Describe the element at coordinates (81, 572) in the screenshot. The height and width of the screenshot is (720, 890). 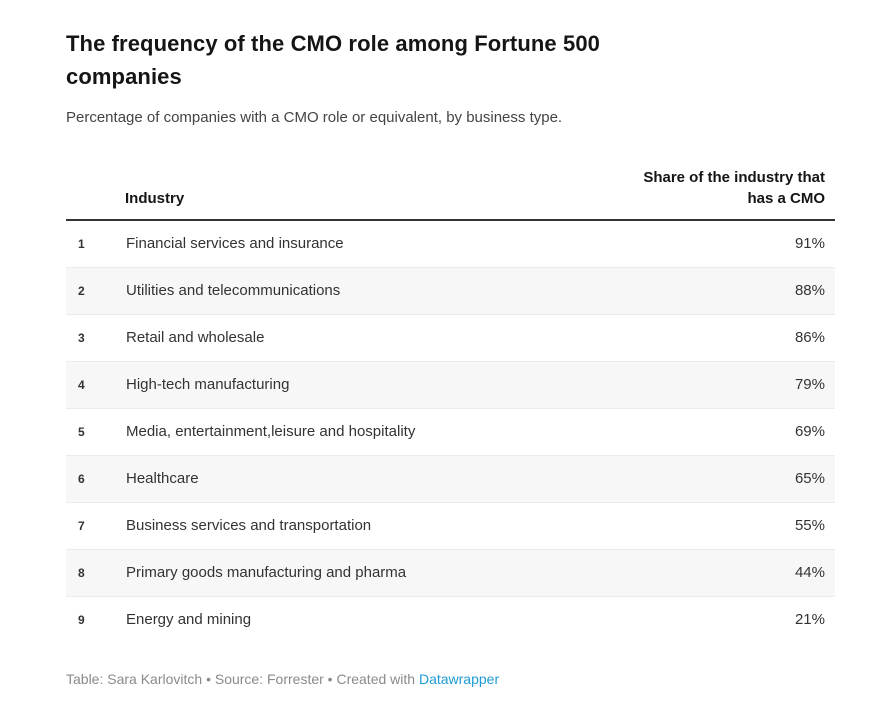
I see `row-index: 8` at that location.